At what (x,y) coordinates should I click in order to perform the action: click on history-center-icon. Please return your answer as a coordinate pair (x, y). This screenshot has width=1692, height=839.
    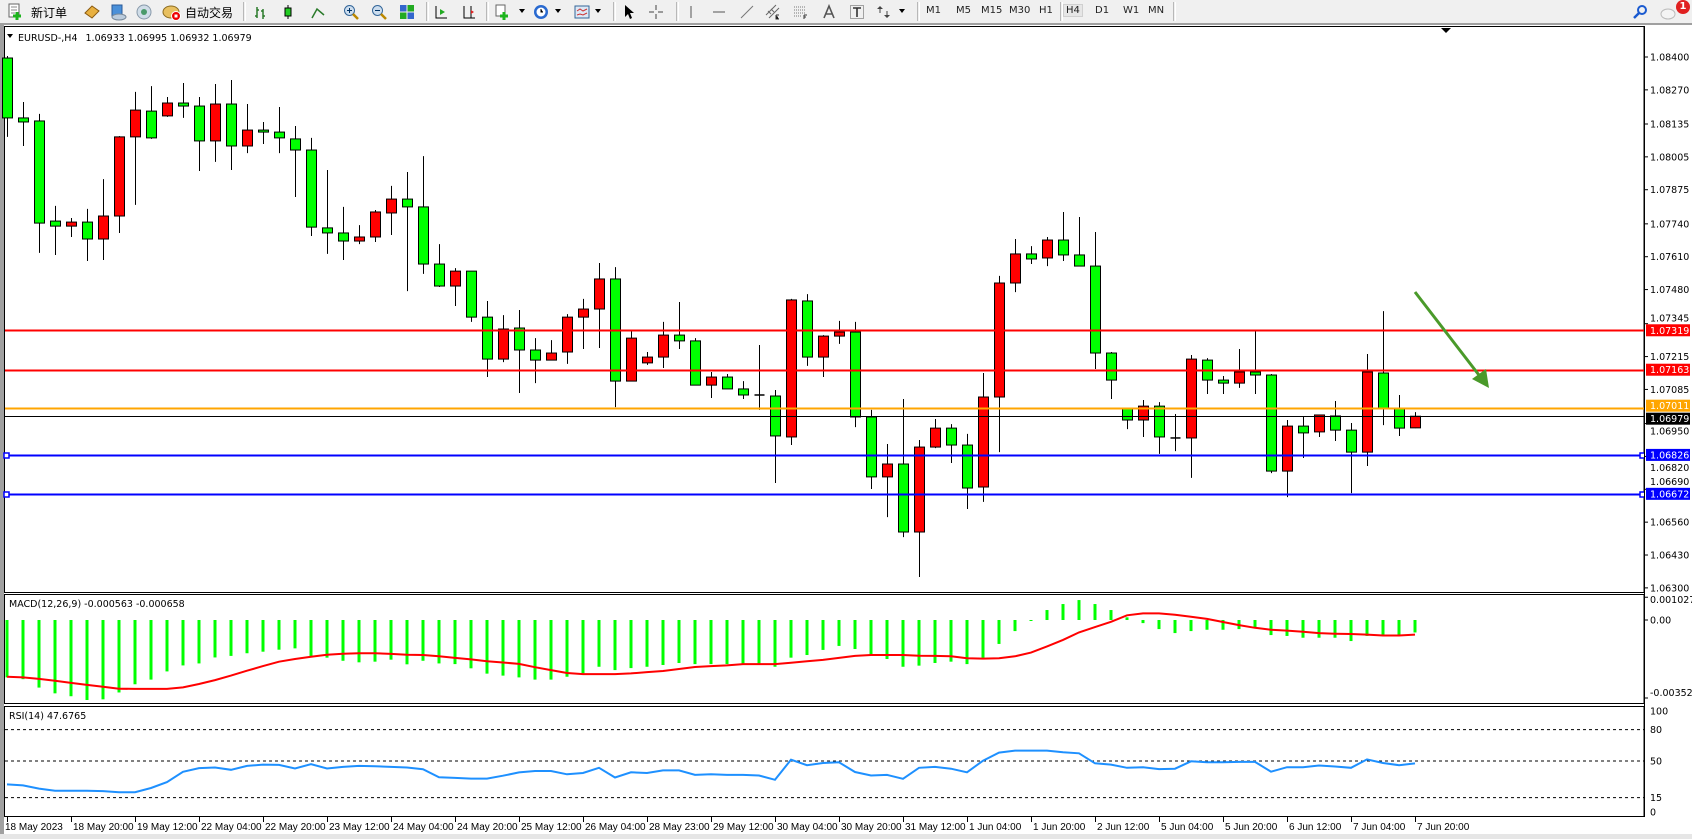
    Looking at the image, I should click on (92, 11).